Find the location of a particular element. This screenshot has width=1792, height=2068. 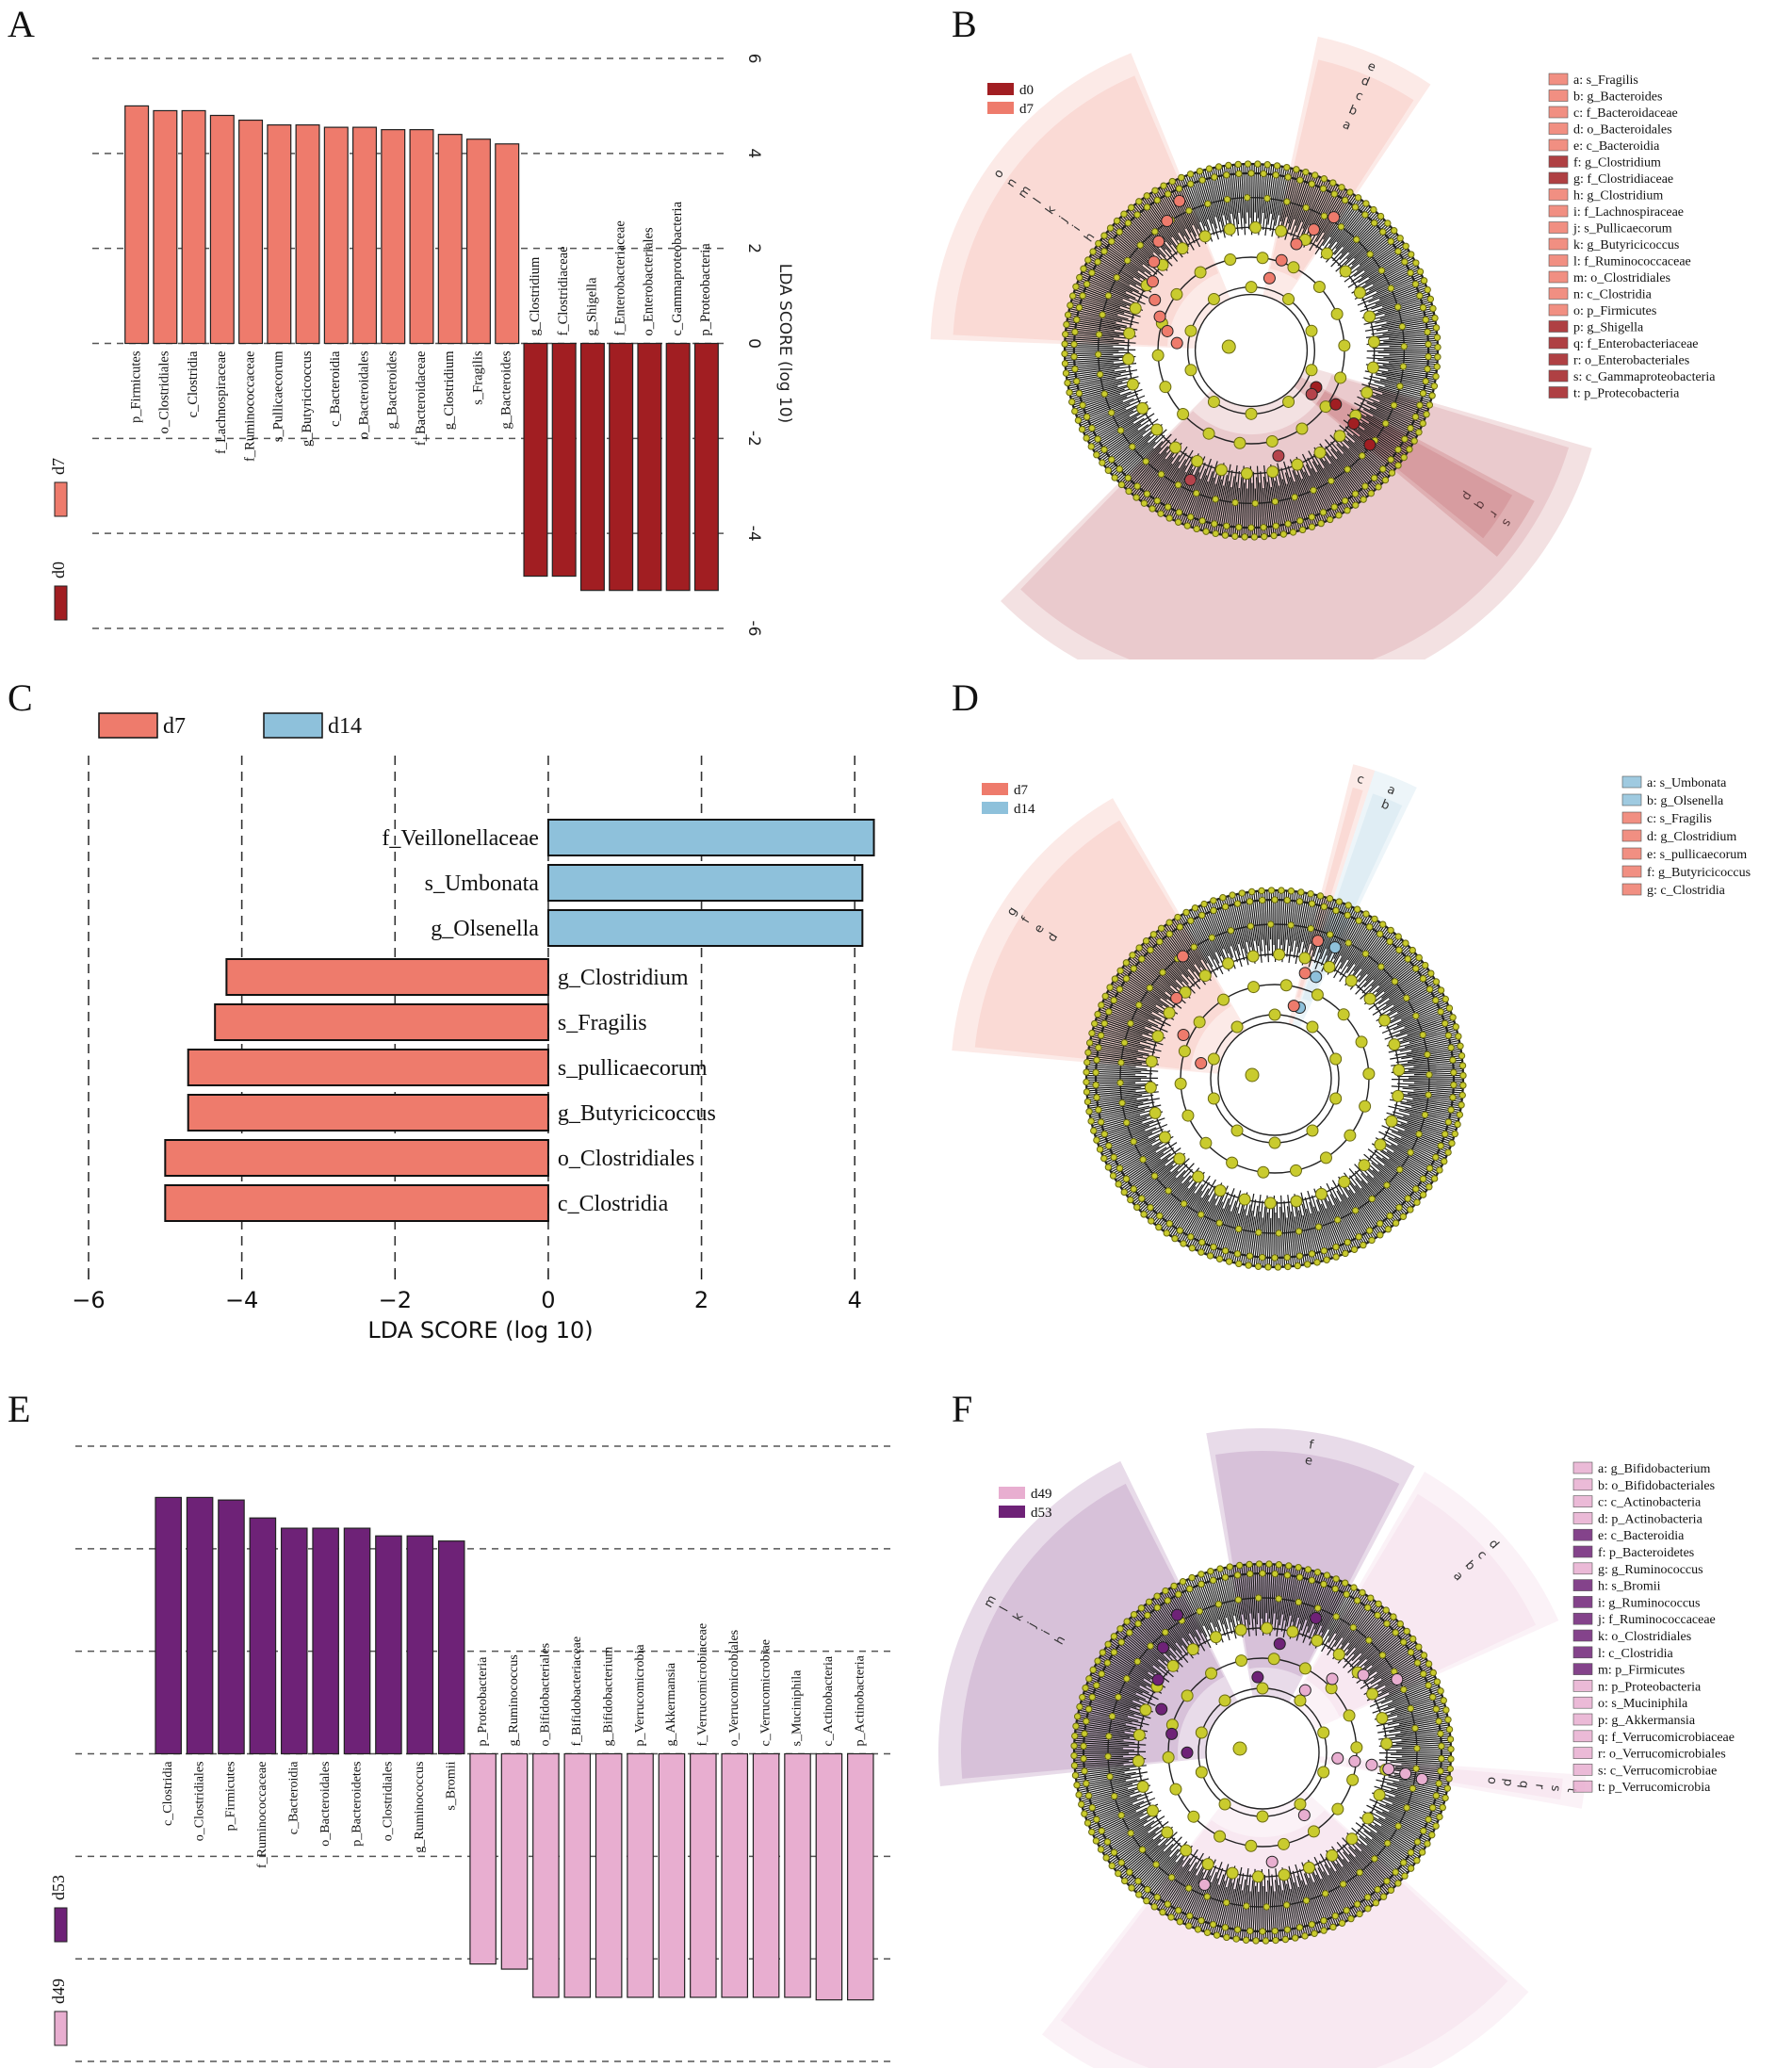

panel-label-c: C is located at coordinates (20, 697).